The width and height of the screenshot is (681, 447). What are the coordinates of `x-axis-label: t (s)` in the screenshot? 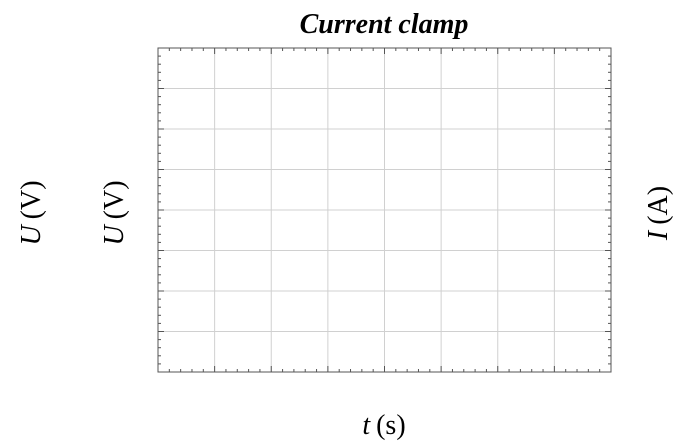 It's located at (383, 425).